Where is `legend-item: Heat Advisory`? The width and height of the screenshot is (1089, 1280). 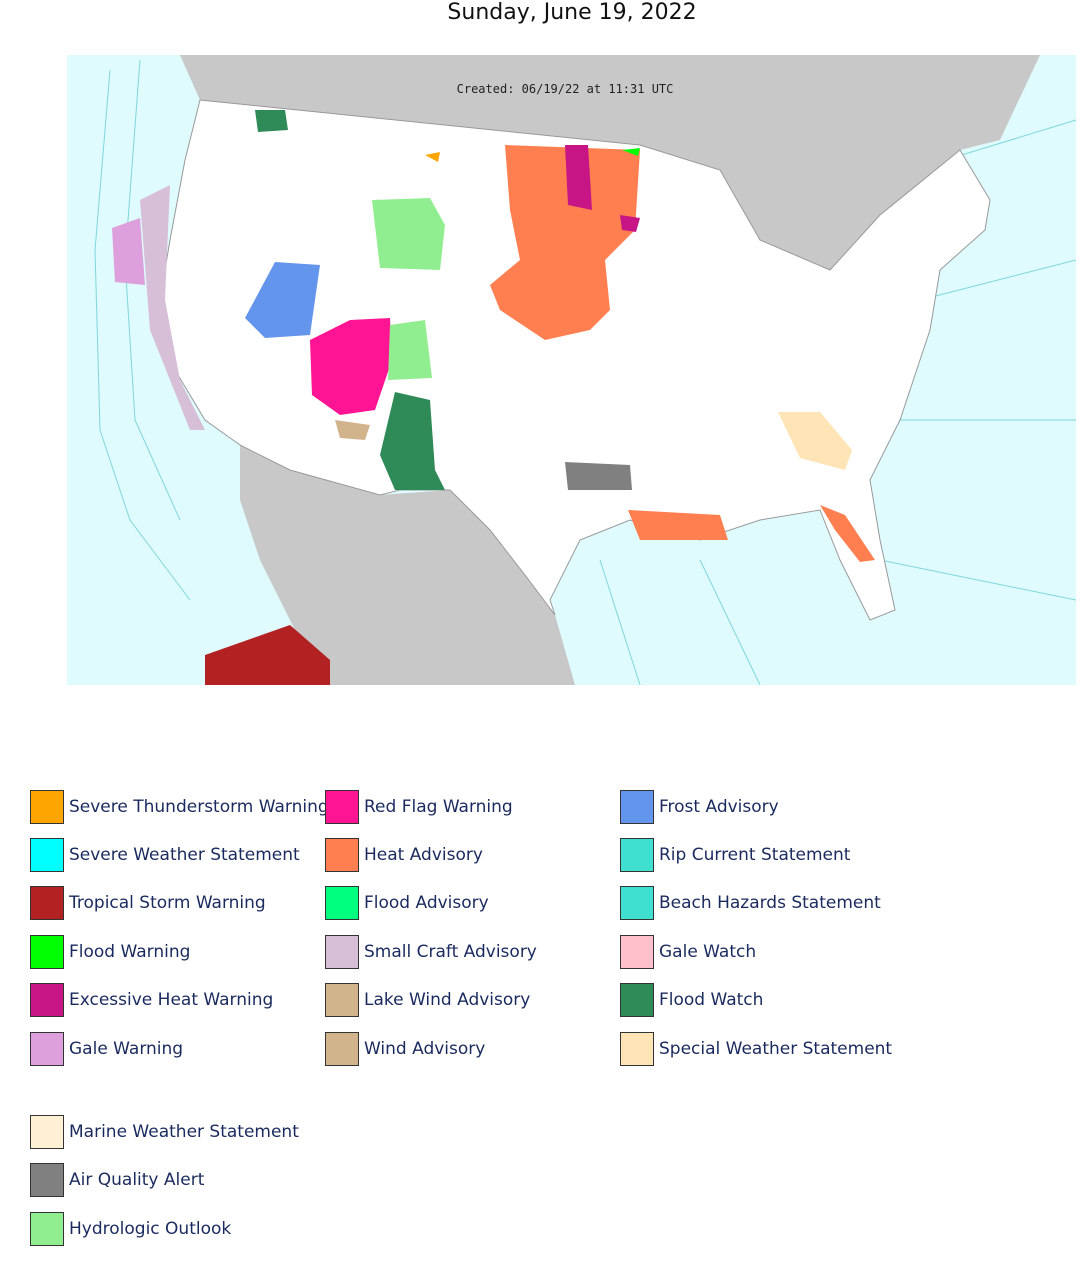
legend-item: Heat Advisory is located at coordinates (404, 855).